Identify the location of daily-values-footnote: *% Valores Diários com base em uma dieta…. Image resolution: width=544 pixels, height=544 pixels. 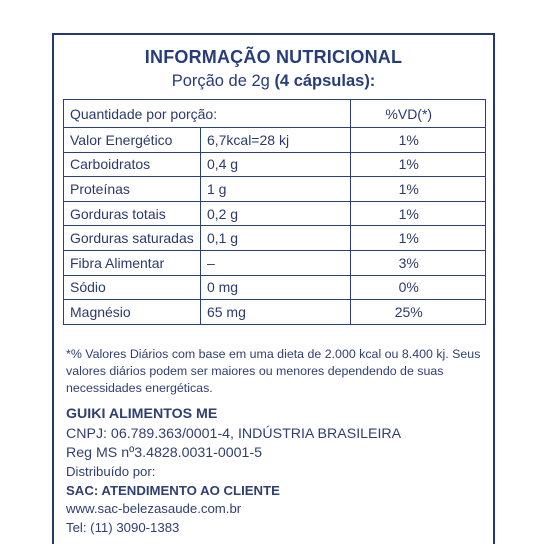
(273, 371).